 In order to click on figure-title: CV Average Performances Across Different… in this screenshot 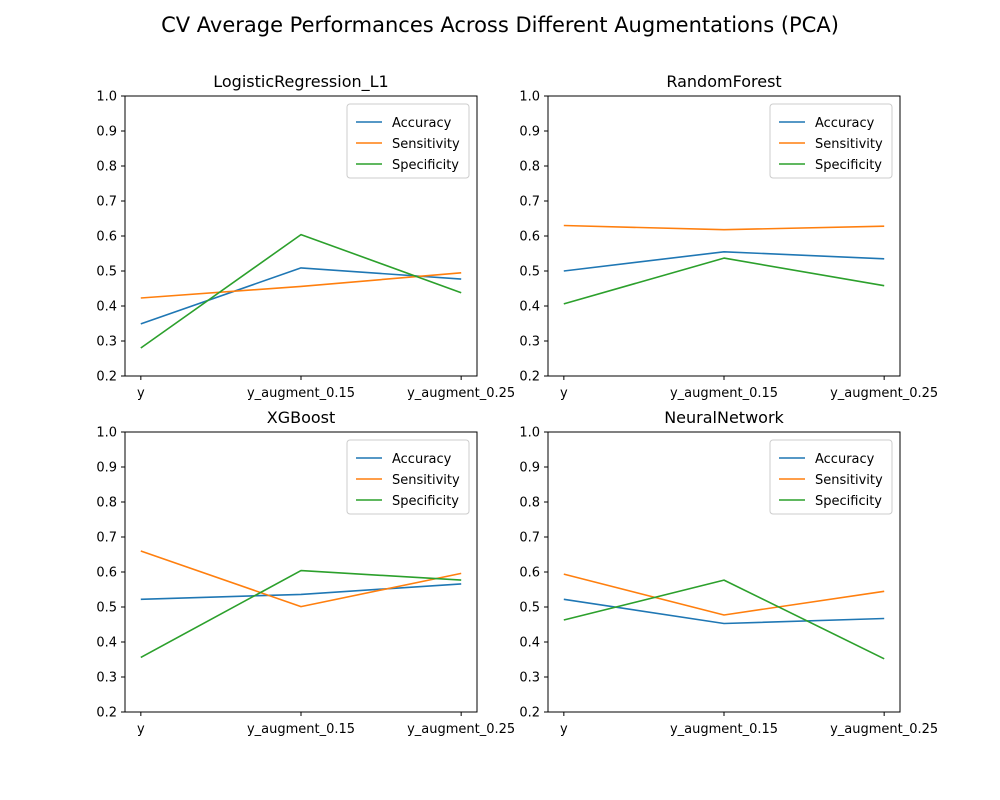, I will do `click(500, 25)`.